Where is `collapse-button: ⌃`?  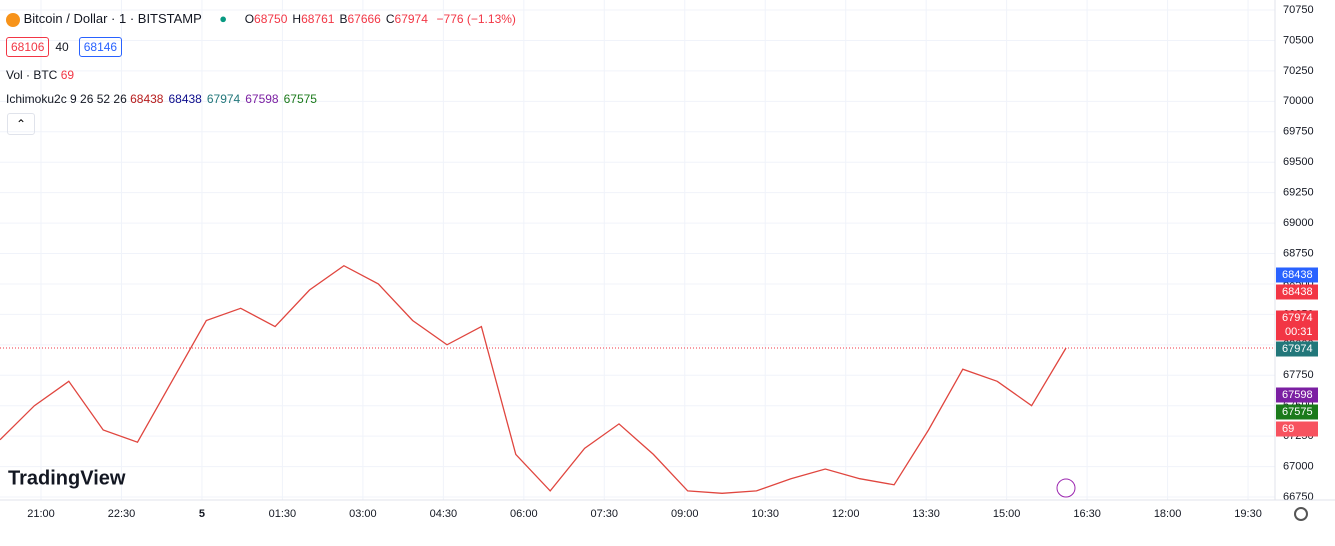 collapse-button: ⌃ is located at coordinates (21, 124).